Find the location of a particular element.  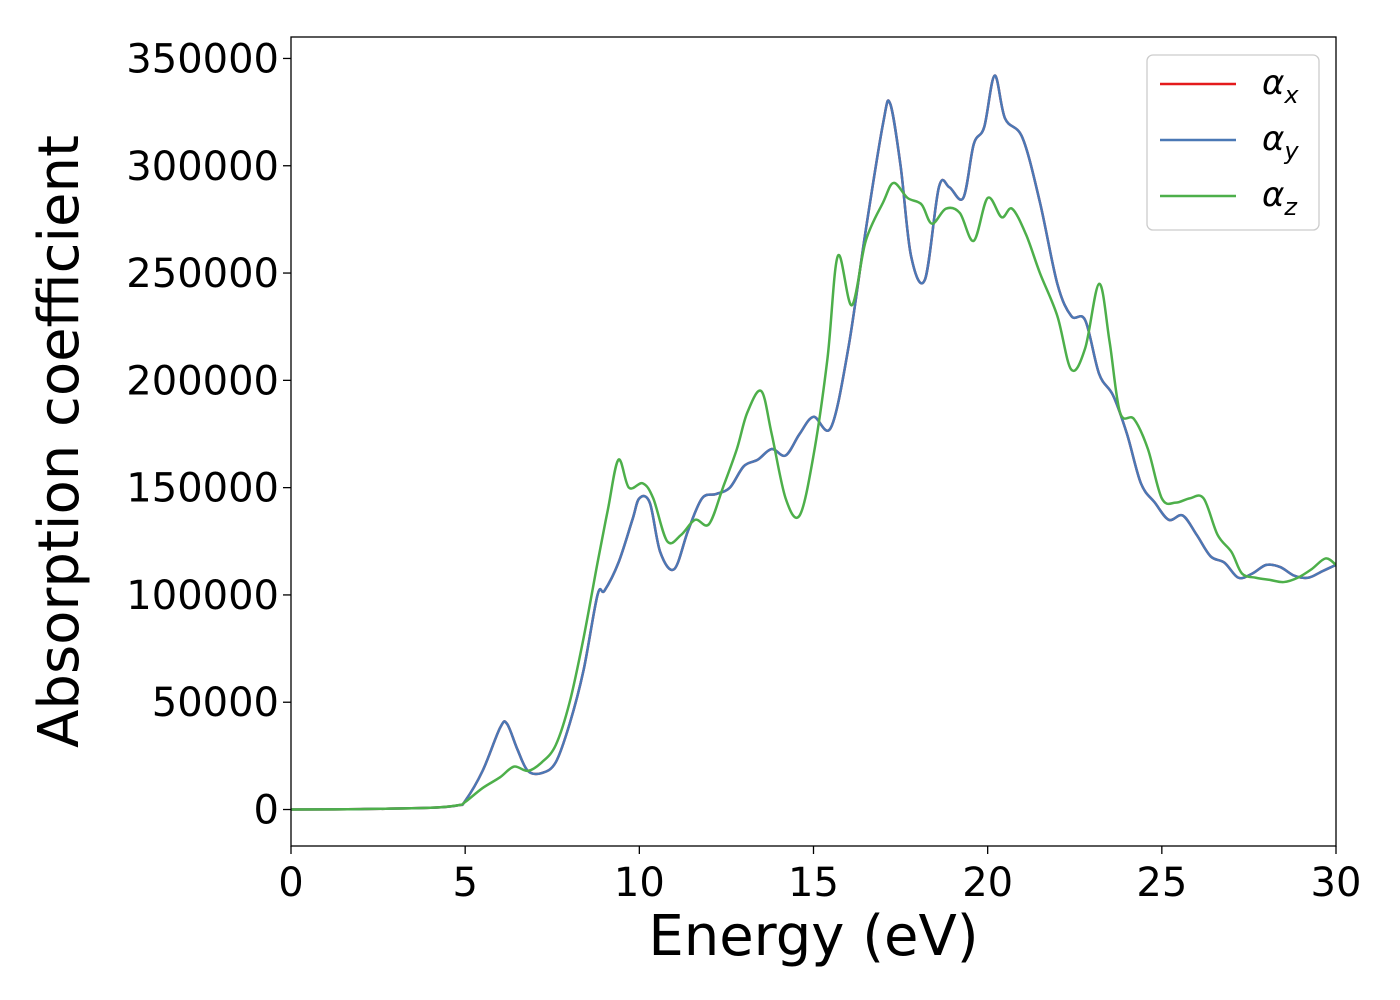

x-tick-label: 5 is located at coordinates (464, 883).